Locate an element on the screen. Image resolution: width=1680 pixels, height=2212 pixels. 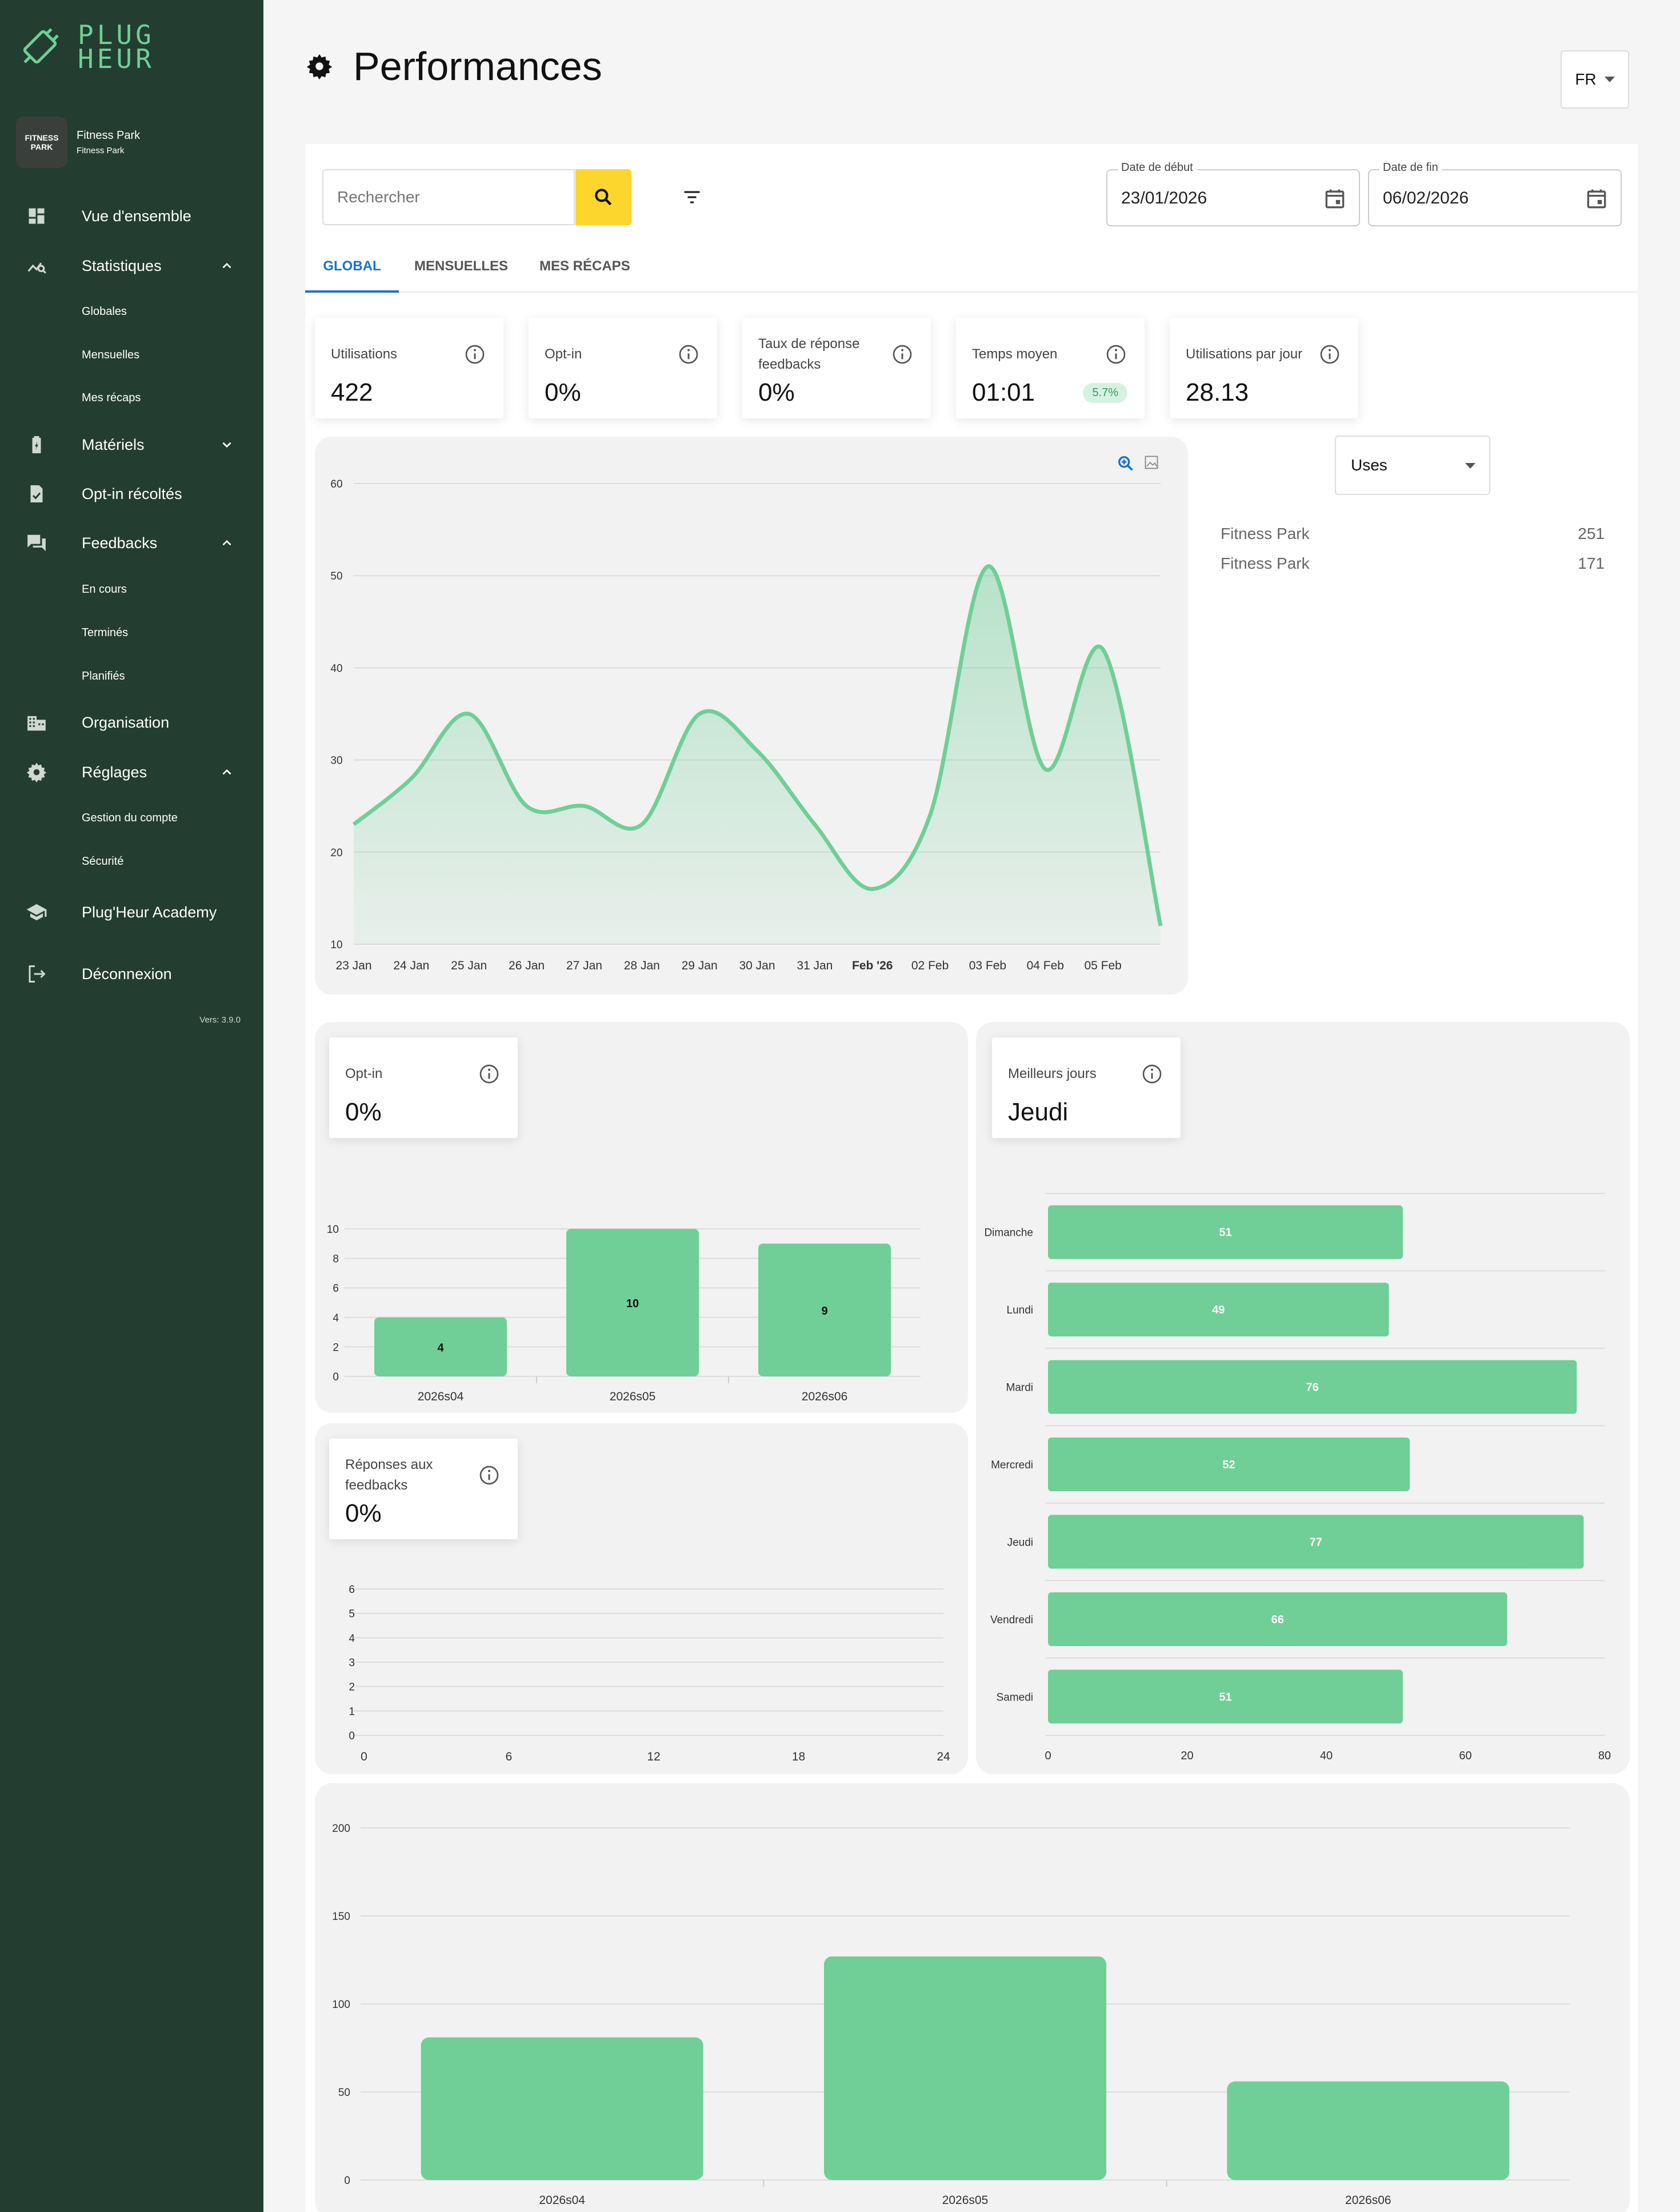
kpi-utilisations-par-jour: Utilisations par jour 28.13 is located at coordinates (1264, 368).